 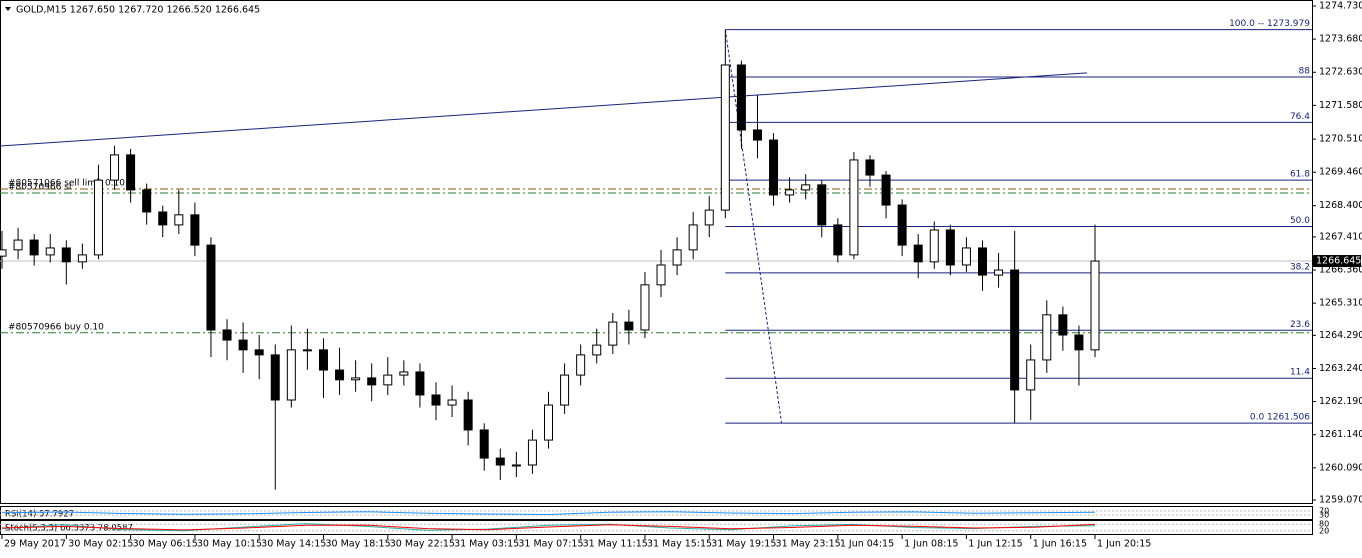 I want to click on fib-label: 11.4, so click(x=1300, y=373).